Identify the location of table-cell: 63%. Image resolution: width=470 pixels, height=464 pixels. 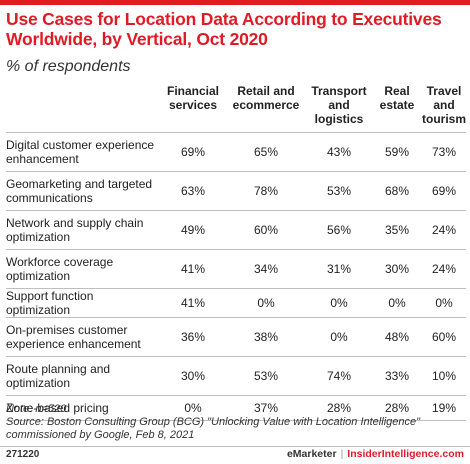
(193, 191).